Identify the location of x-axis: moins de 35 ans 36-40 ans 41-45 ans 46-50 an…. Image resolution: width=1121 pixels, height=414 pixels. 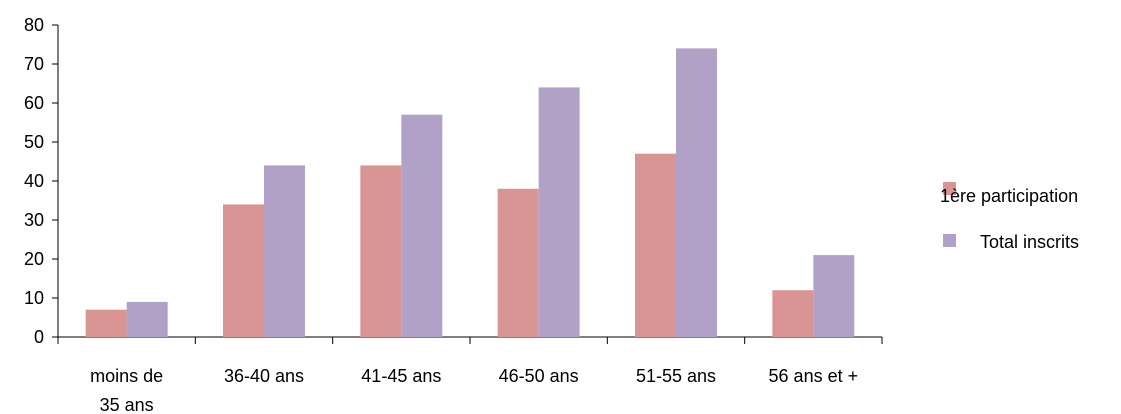
(470, 375).